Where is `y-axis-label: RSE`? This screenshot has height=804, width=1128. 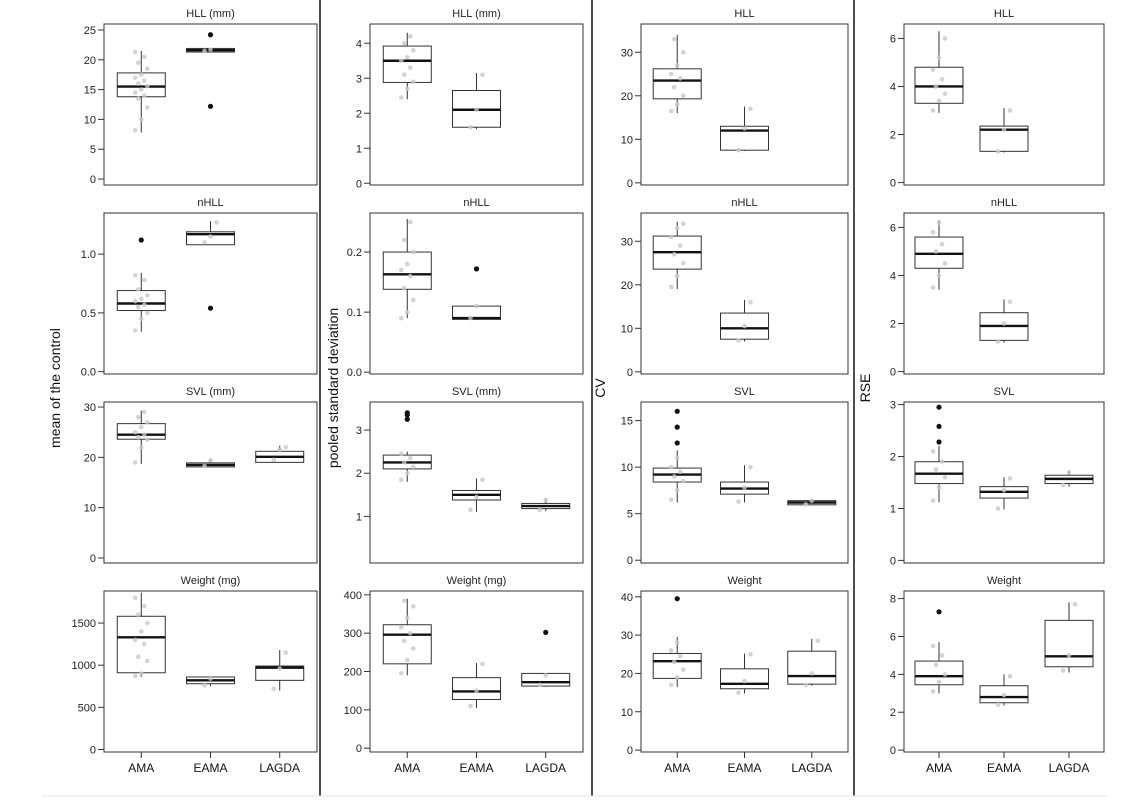 y-axis-label: RSE is located at coordinates (865, 388).